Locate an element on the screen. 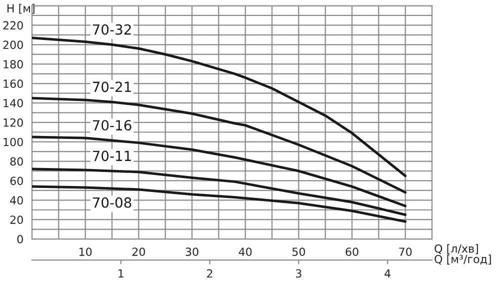  x-tick-label: 10 is located at coordinates (85, 252).